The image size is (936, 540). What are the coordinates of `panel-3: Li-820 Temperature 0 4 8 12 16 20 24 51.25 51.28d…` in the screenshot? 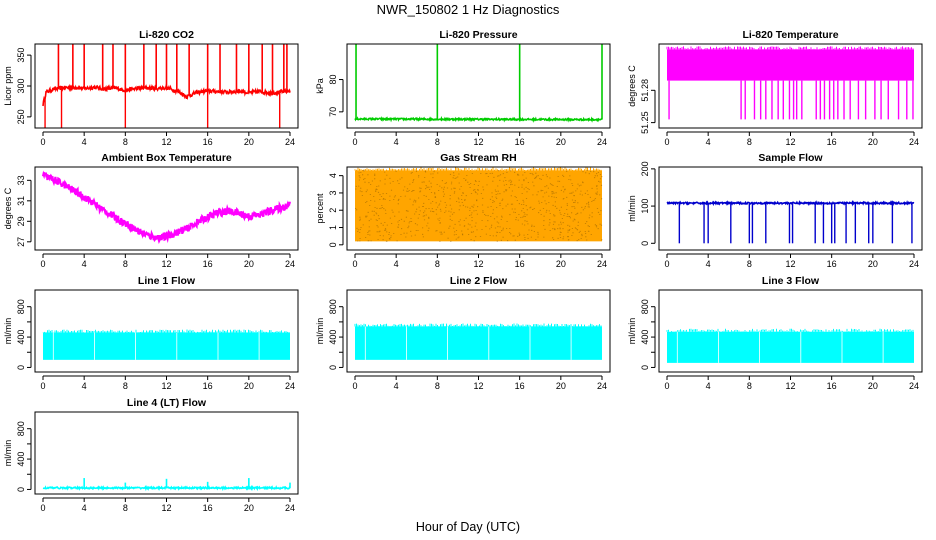 It's located at (775, 88).